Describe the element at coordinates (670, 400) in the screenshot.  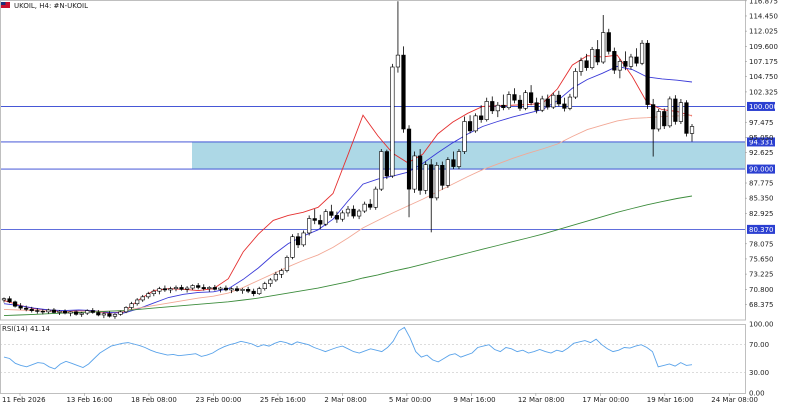
I see `time-tick-label: 19 Mar 16:00` at that location.